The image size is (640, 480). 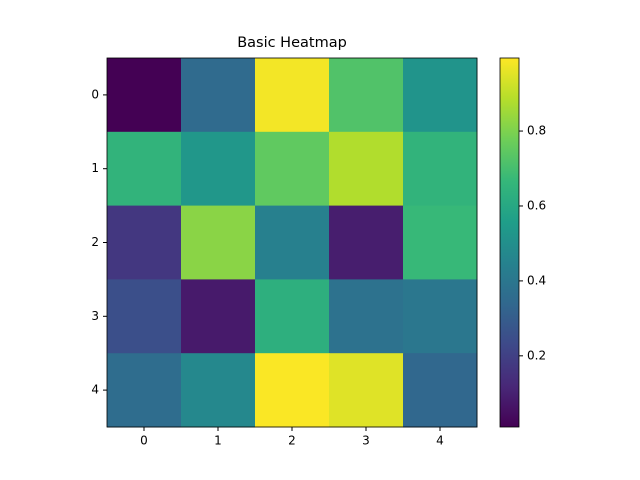 I want to click on y-tick-label: 2, so click(x=95, y=242).